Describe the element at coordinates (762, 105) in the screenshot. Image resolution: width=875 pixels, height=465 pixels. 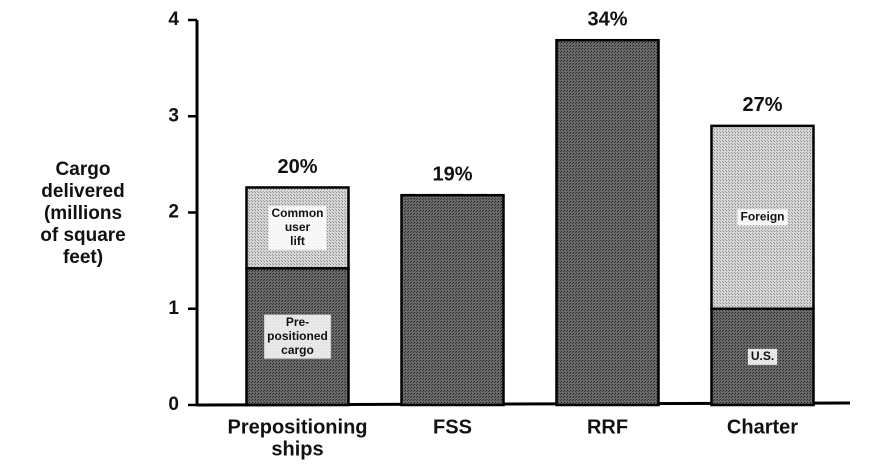
I see `bar-label: 27%` at that location.